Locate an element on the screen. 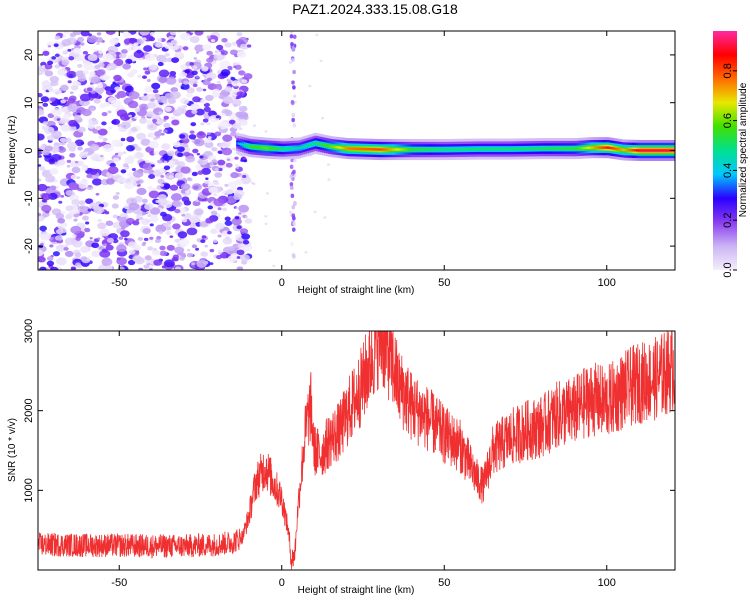 The image size is (750, 600). colorbar-tick-label: 0.0 is located at coordinates (728, 269).